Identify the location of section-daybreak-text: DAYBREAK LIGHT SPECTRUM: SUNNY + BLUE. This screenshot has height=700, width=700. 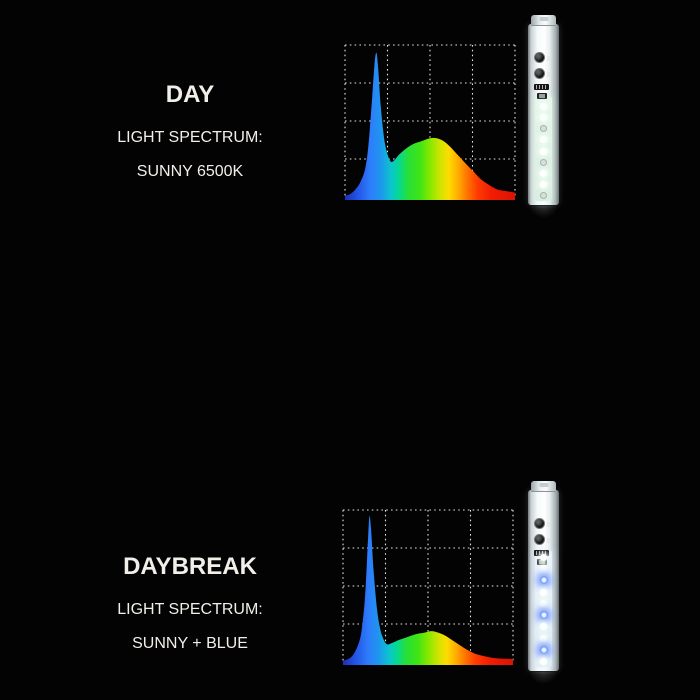
(190, 601).